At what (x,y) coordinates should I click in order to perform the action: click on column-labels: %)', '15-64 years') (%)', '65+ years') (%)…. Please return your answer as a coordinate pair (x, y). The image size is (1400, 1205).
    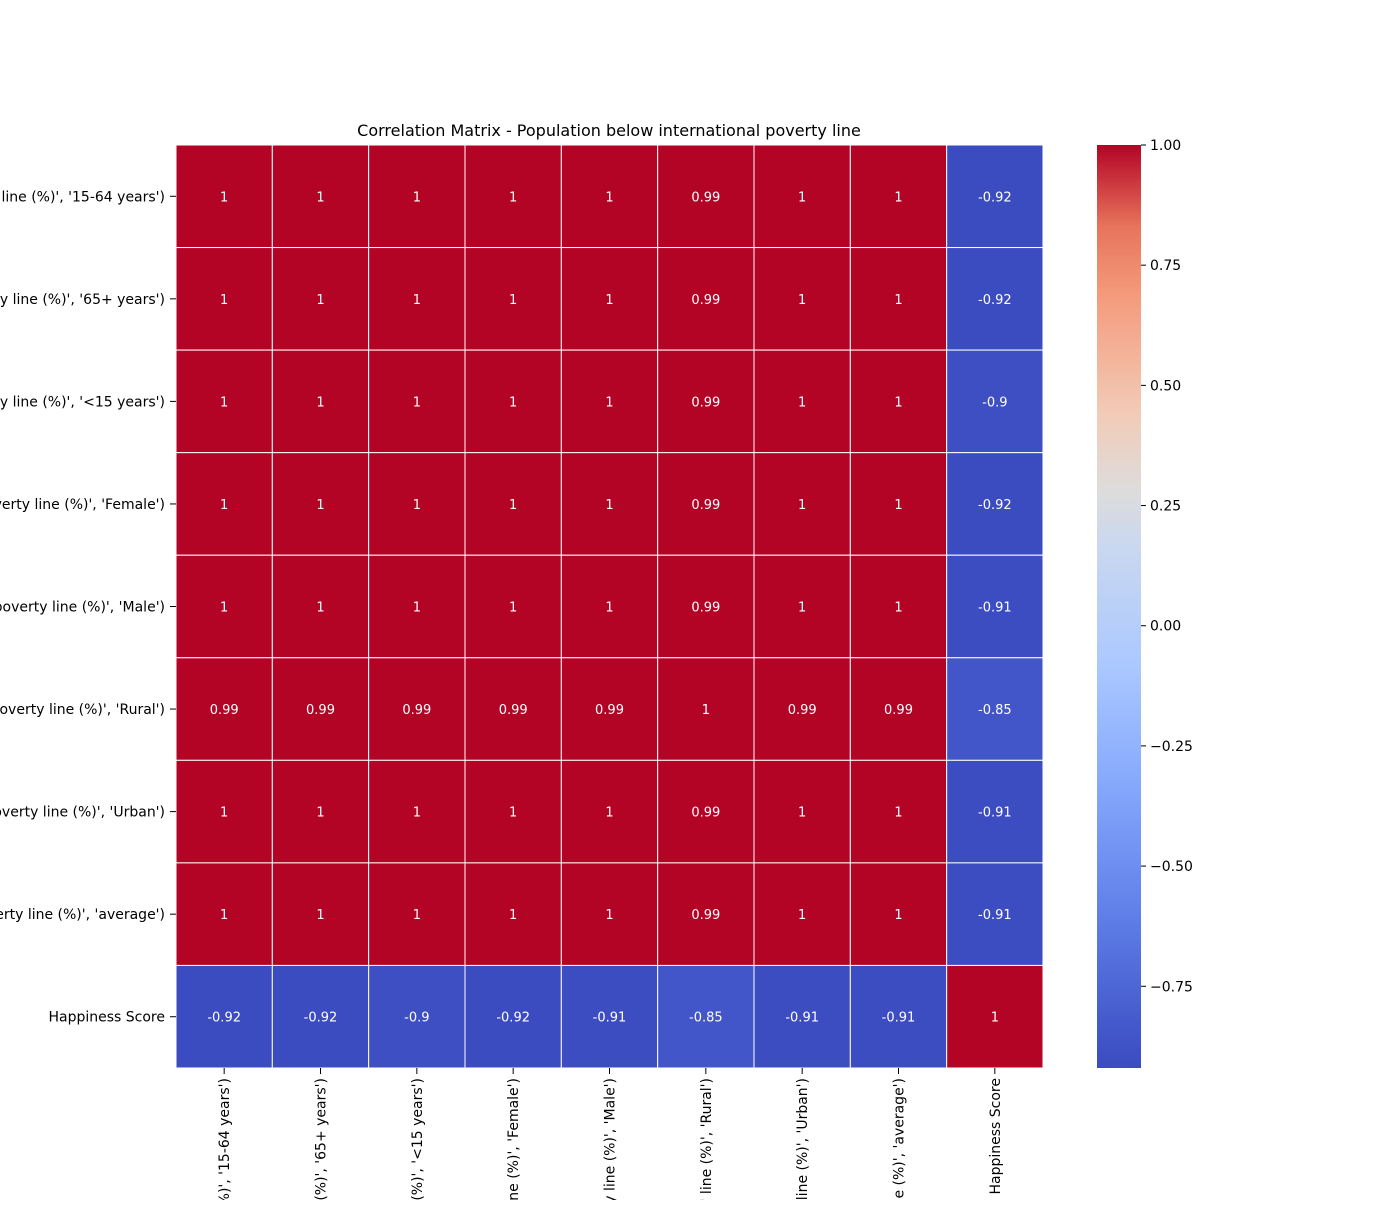
    Looking at the image, I should click on (610, 1136).